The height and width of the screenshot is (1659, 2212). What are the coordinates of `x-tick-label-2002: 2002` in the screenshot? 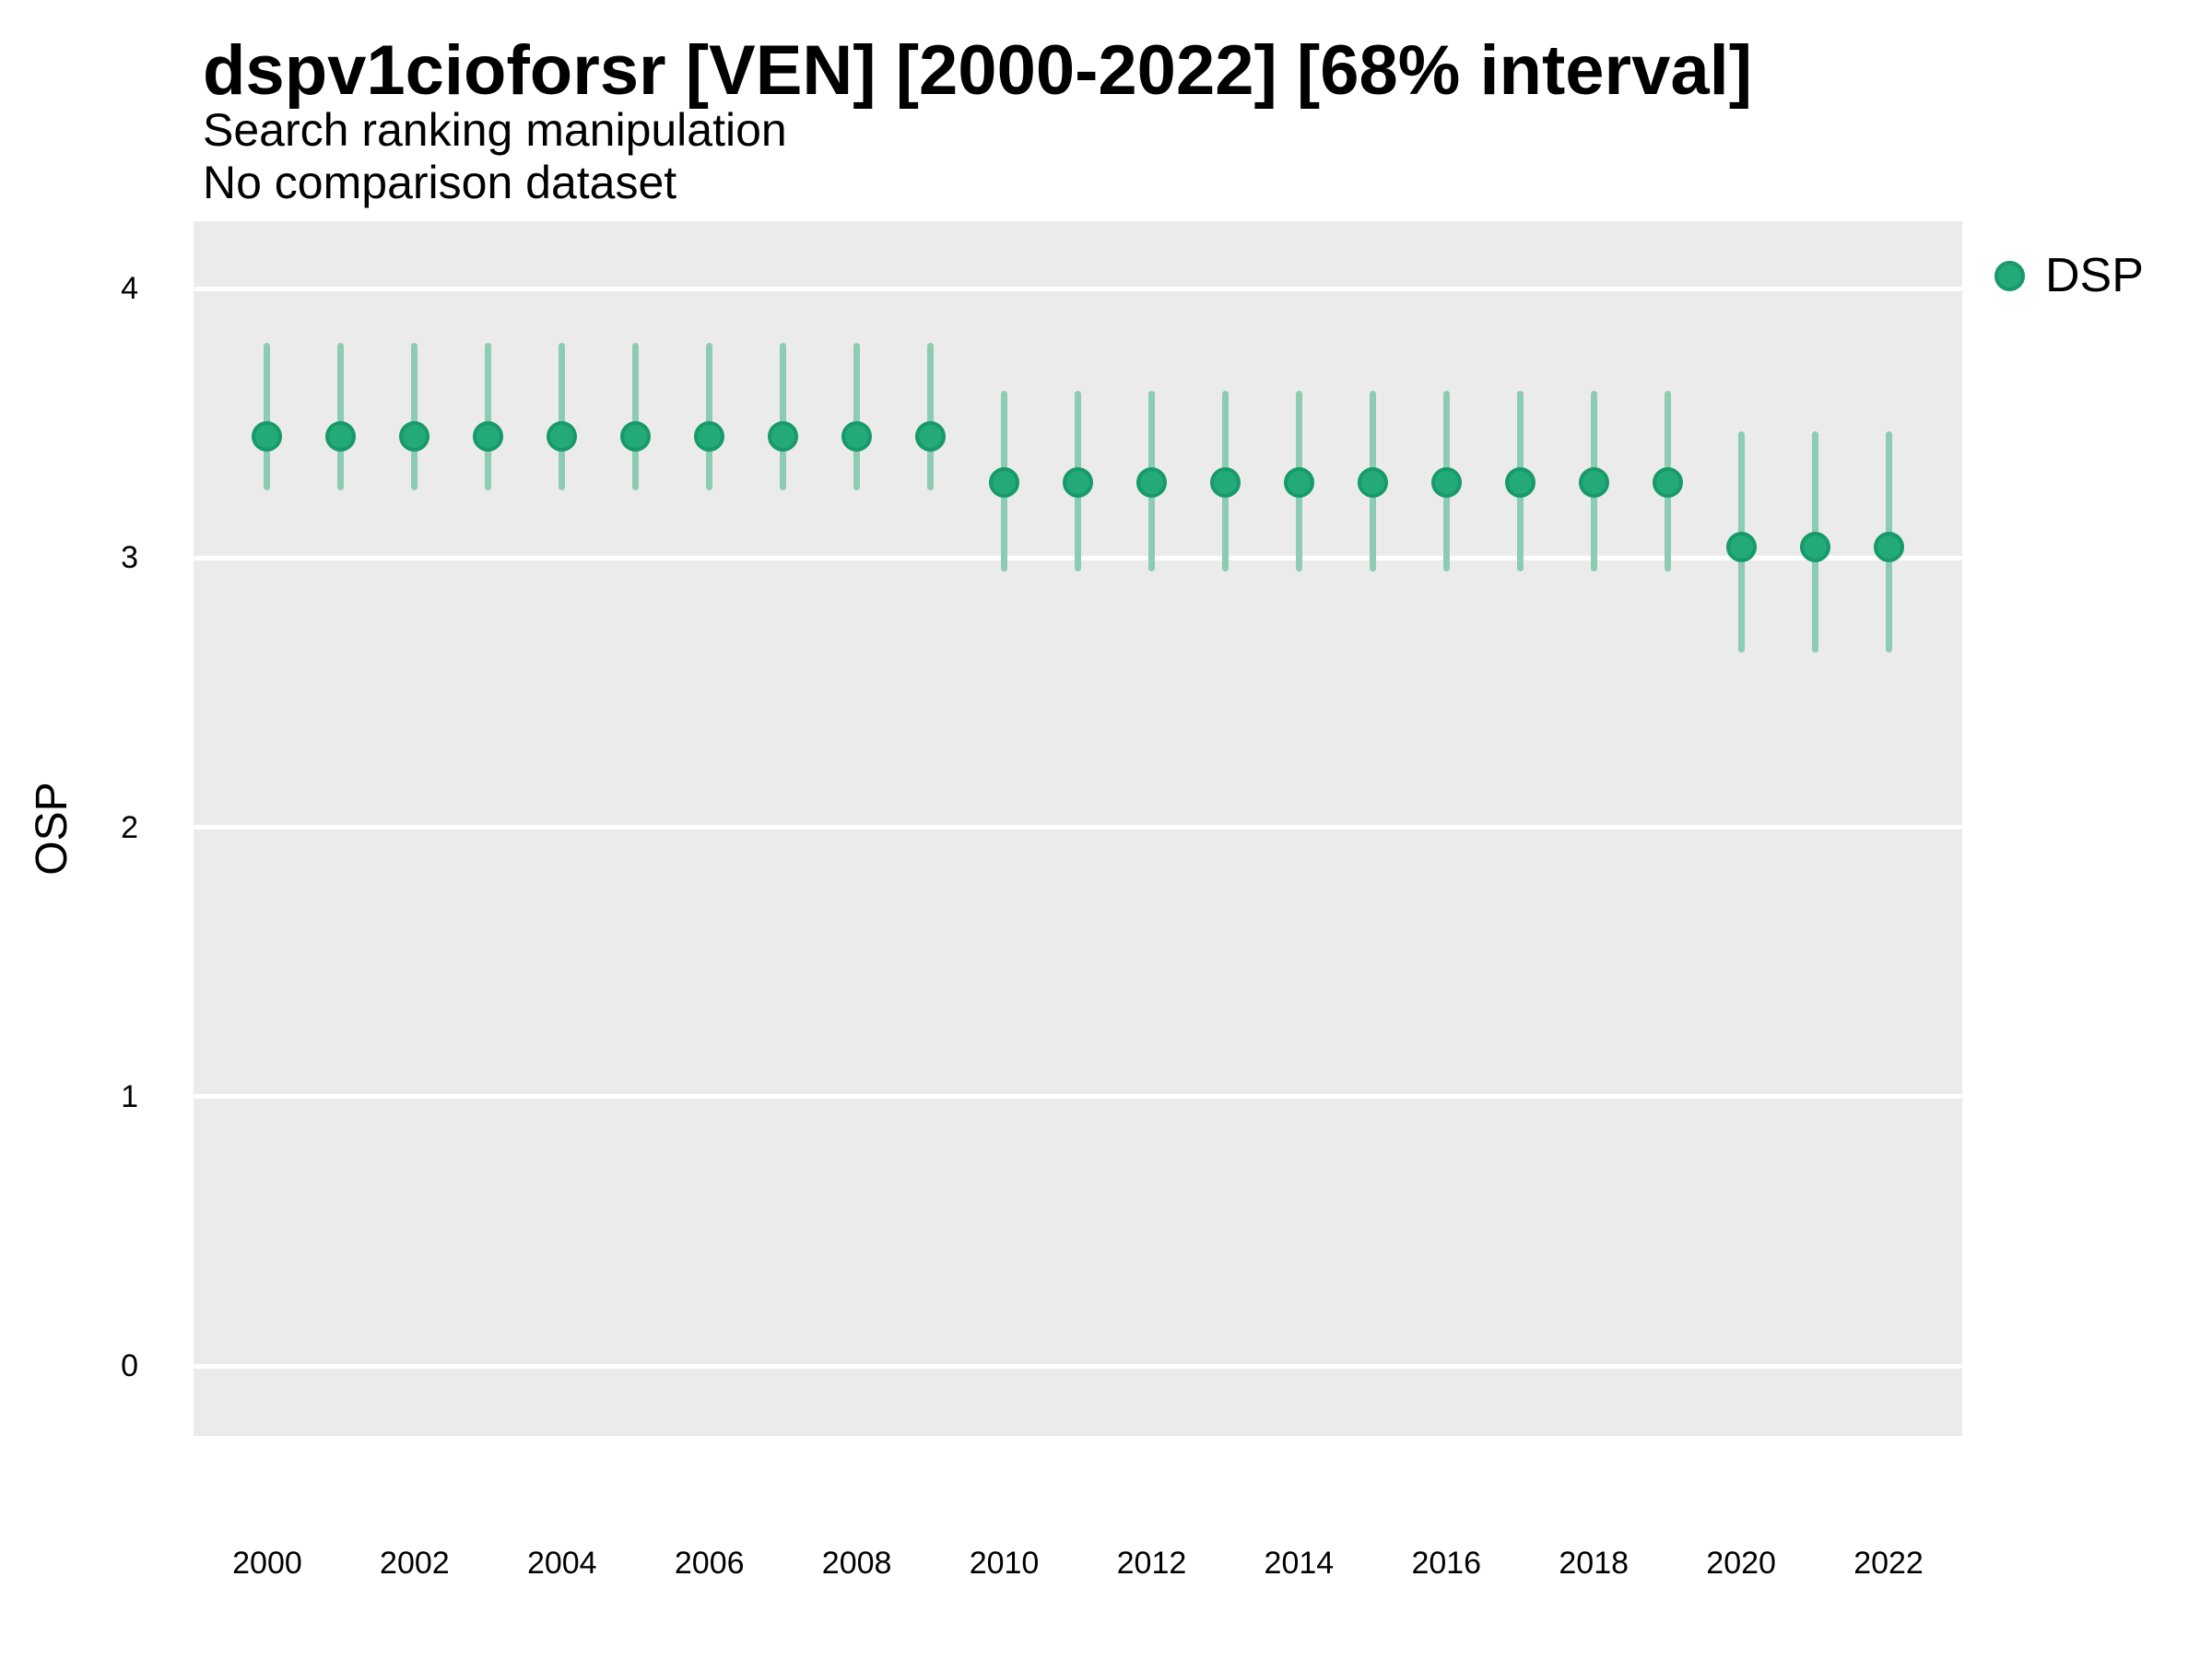 It's located at (415, 1563).